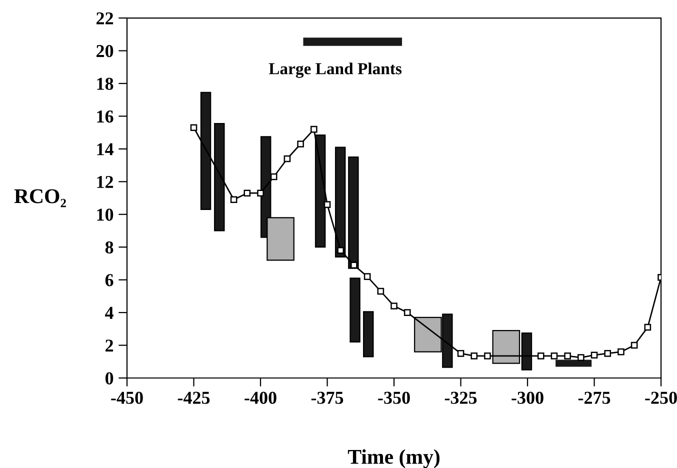 This screenshot has height=468, width=677. What do you see at coordinates (394, 398) in the screenshot?
I see `x-tick-label: -350` at bounding box center [394, 398].